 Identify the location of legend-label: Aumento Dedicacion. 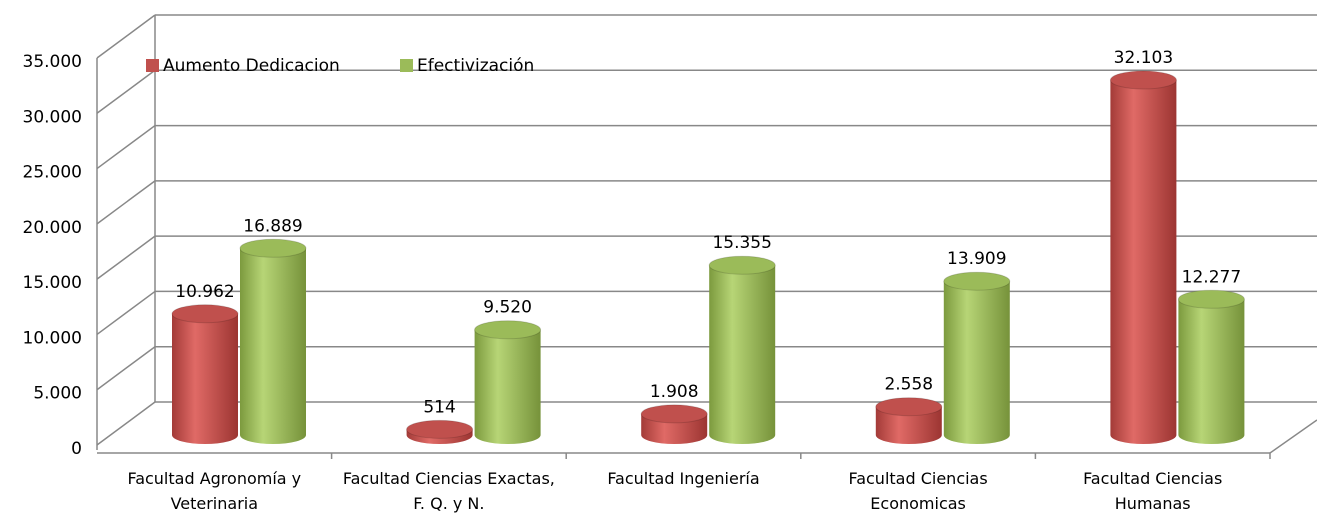
(251, 66).